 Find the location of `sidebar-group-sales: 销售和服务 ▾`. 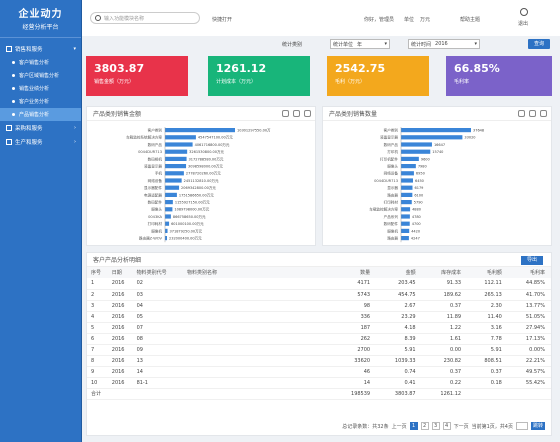

sidebar-group-sales: 销售和服务 ▾ is located at coordinates (40, 49).